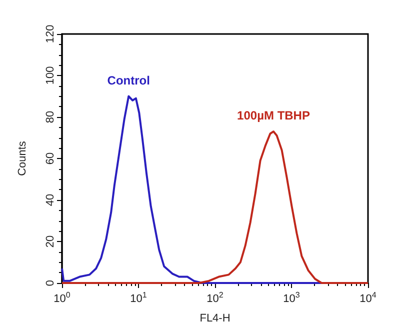 The height and width of the screenshot is (333, 402). Describe the element at coordinates (273, 115) in the screenshot. I see `series-label: 100µM TBHP` at that location.